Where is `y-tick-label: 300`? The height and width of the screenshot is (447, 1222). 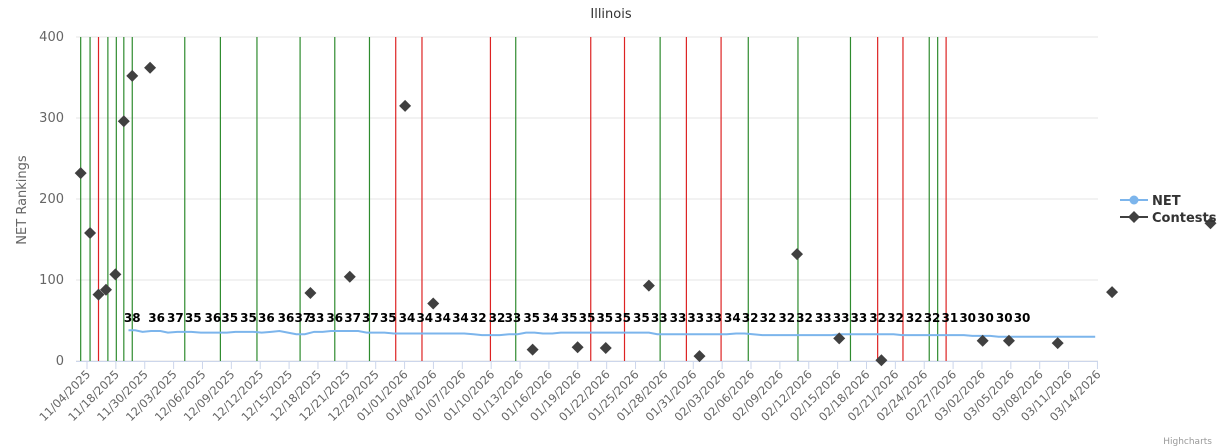 y-tick-label: 300 is located at coordinates (51, 118).